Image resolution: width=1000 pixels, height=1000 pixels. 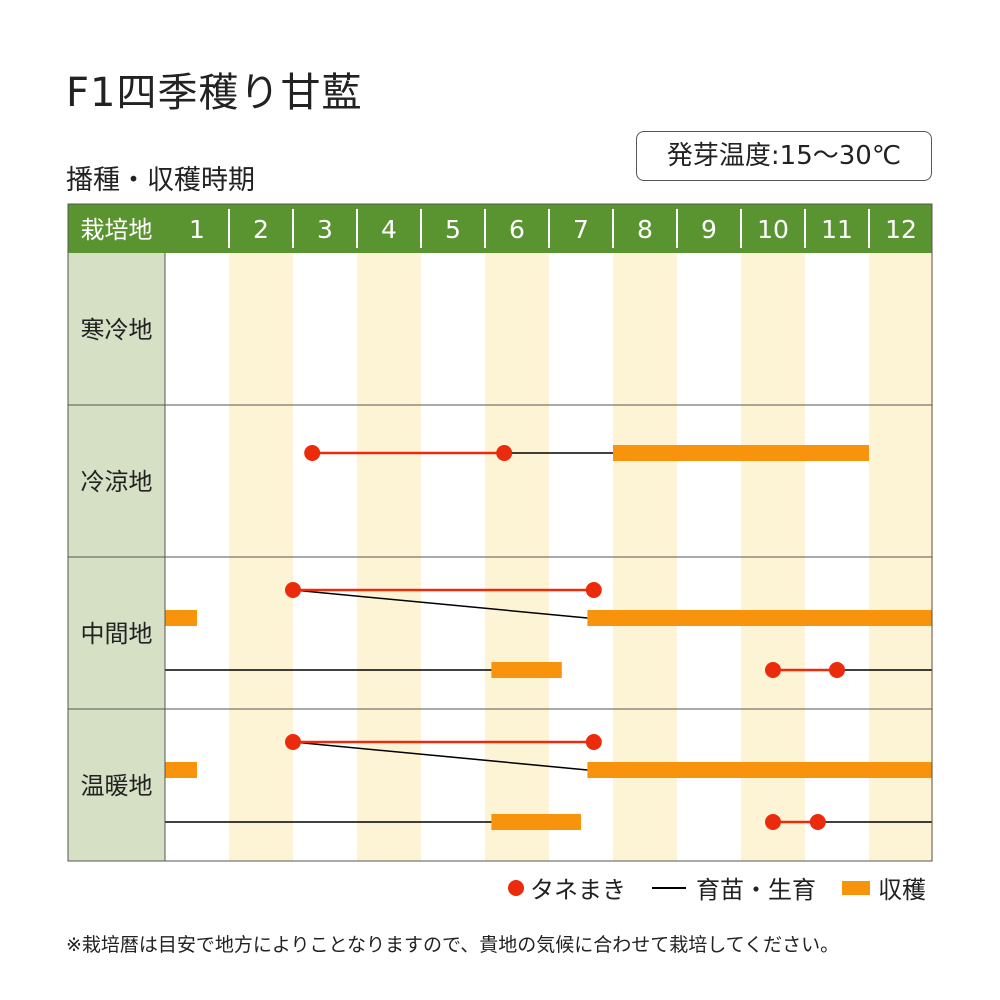 What do you see at coordinates (784, 156) in the screenshot?
I see `germination-temp-badge: 発芽温度:15〜30℃` at bounding box center [784, 156].